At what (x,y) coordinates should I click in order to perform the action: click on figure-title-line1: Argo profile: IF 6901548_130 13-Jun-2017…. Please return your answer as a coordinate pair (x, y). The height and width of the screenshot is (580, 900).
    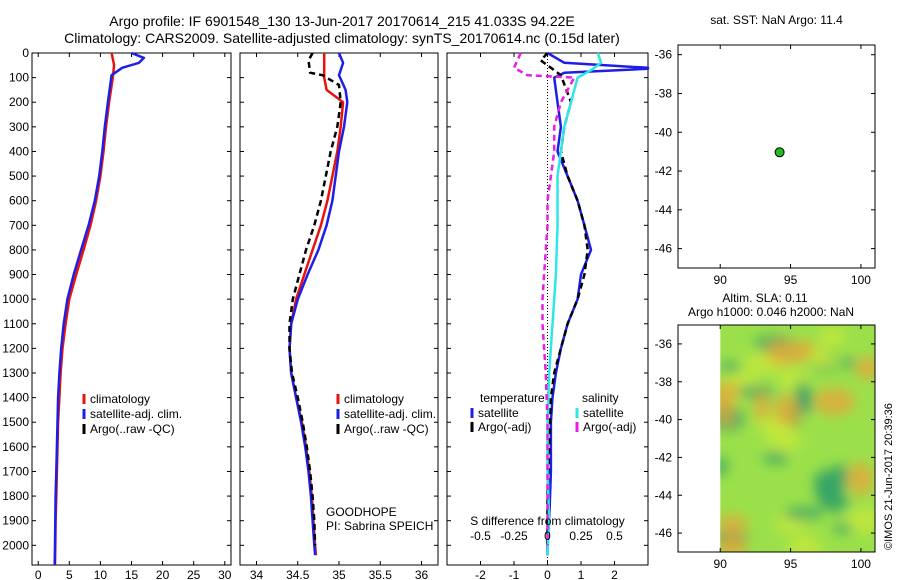
    Looking at the image, I should click on (342, 21).